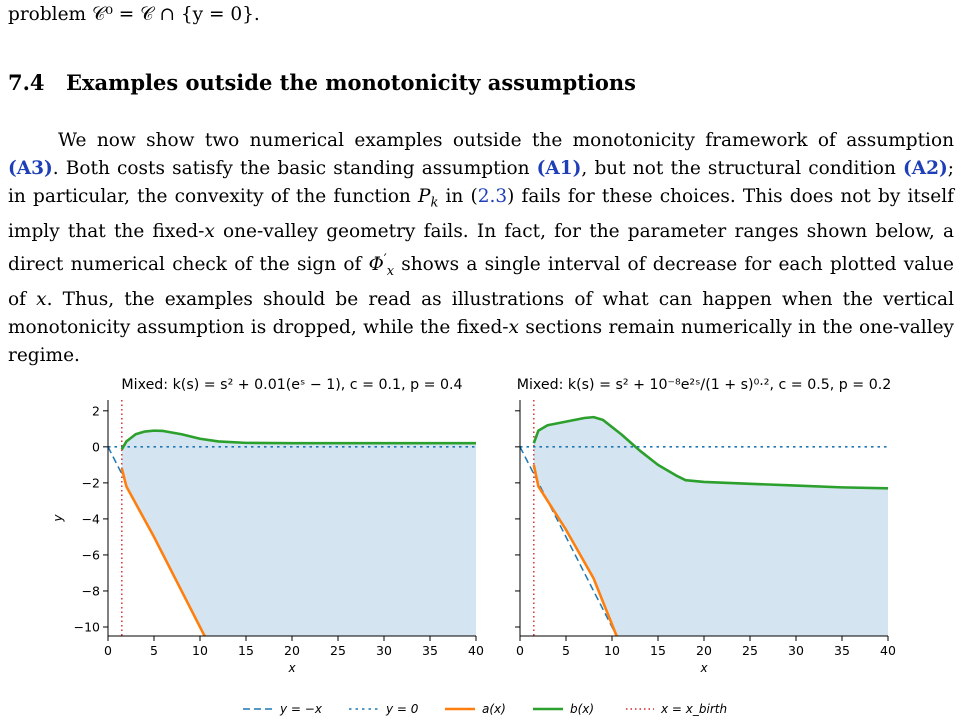  What do you see at coordinates (563, 709) in the screenshot?
I see `legend-entry: b(x)` at bounding box center [563, 709].